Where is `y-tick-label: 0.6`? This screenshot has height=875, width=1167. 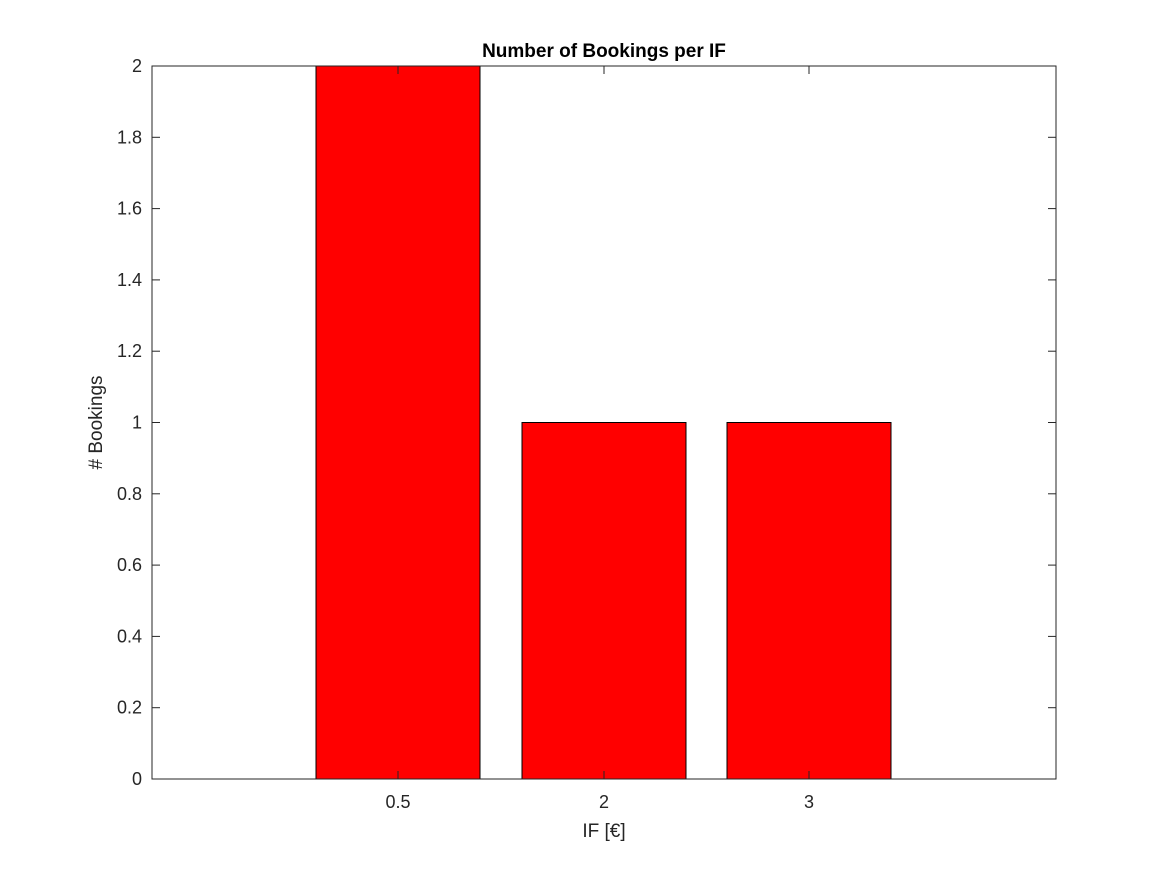 y-tick-label: 0.6 is located at coordinates (129, 565).